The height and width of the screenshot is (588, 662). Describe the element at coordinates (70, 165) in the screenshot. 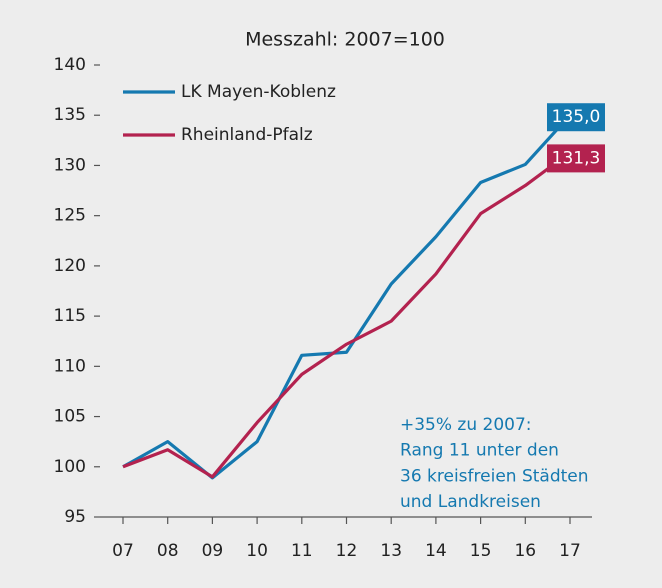

I see `y-tick-label: 130` at that location.